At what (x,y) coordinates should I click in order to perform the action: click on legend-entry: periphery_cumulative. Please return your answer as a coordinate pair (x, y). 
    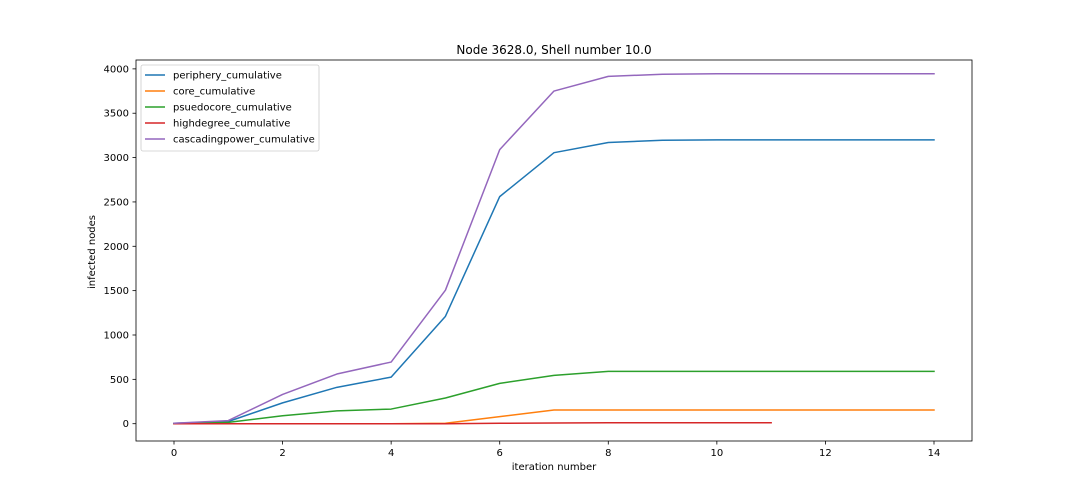
    Looking at the image, I should click on (213, 76).